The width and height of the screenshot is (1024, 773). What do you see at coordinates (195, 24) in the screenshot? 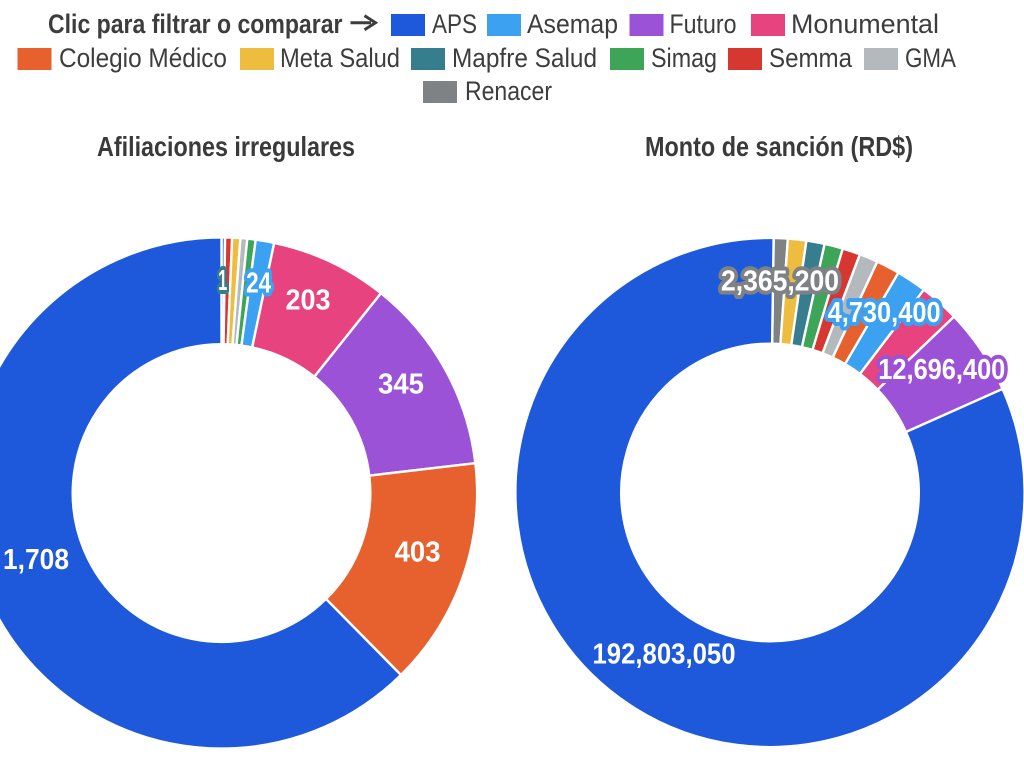
I see `svg-text: Clic para filtrar o comparar` at bounding box center [195, 24].